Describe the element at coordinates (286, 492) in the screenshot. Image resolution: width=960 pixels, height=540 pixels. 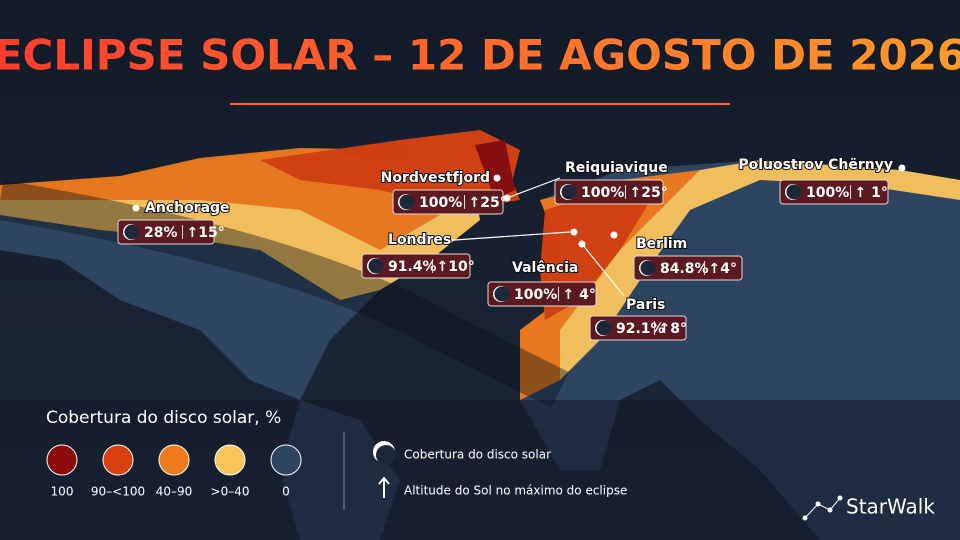
I see `legend-label: 0` at that location.